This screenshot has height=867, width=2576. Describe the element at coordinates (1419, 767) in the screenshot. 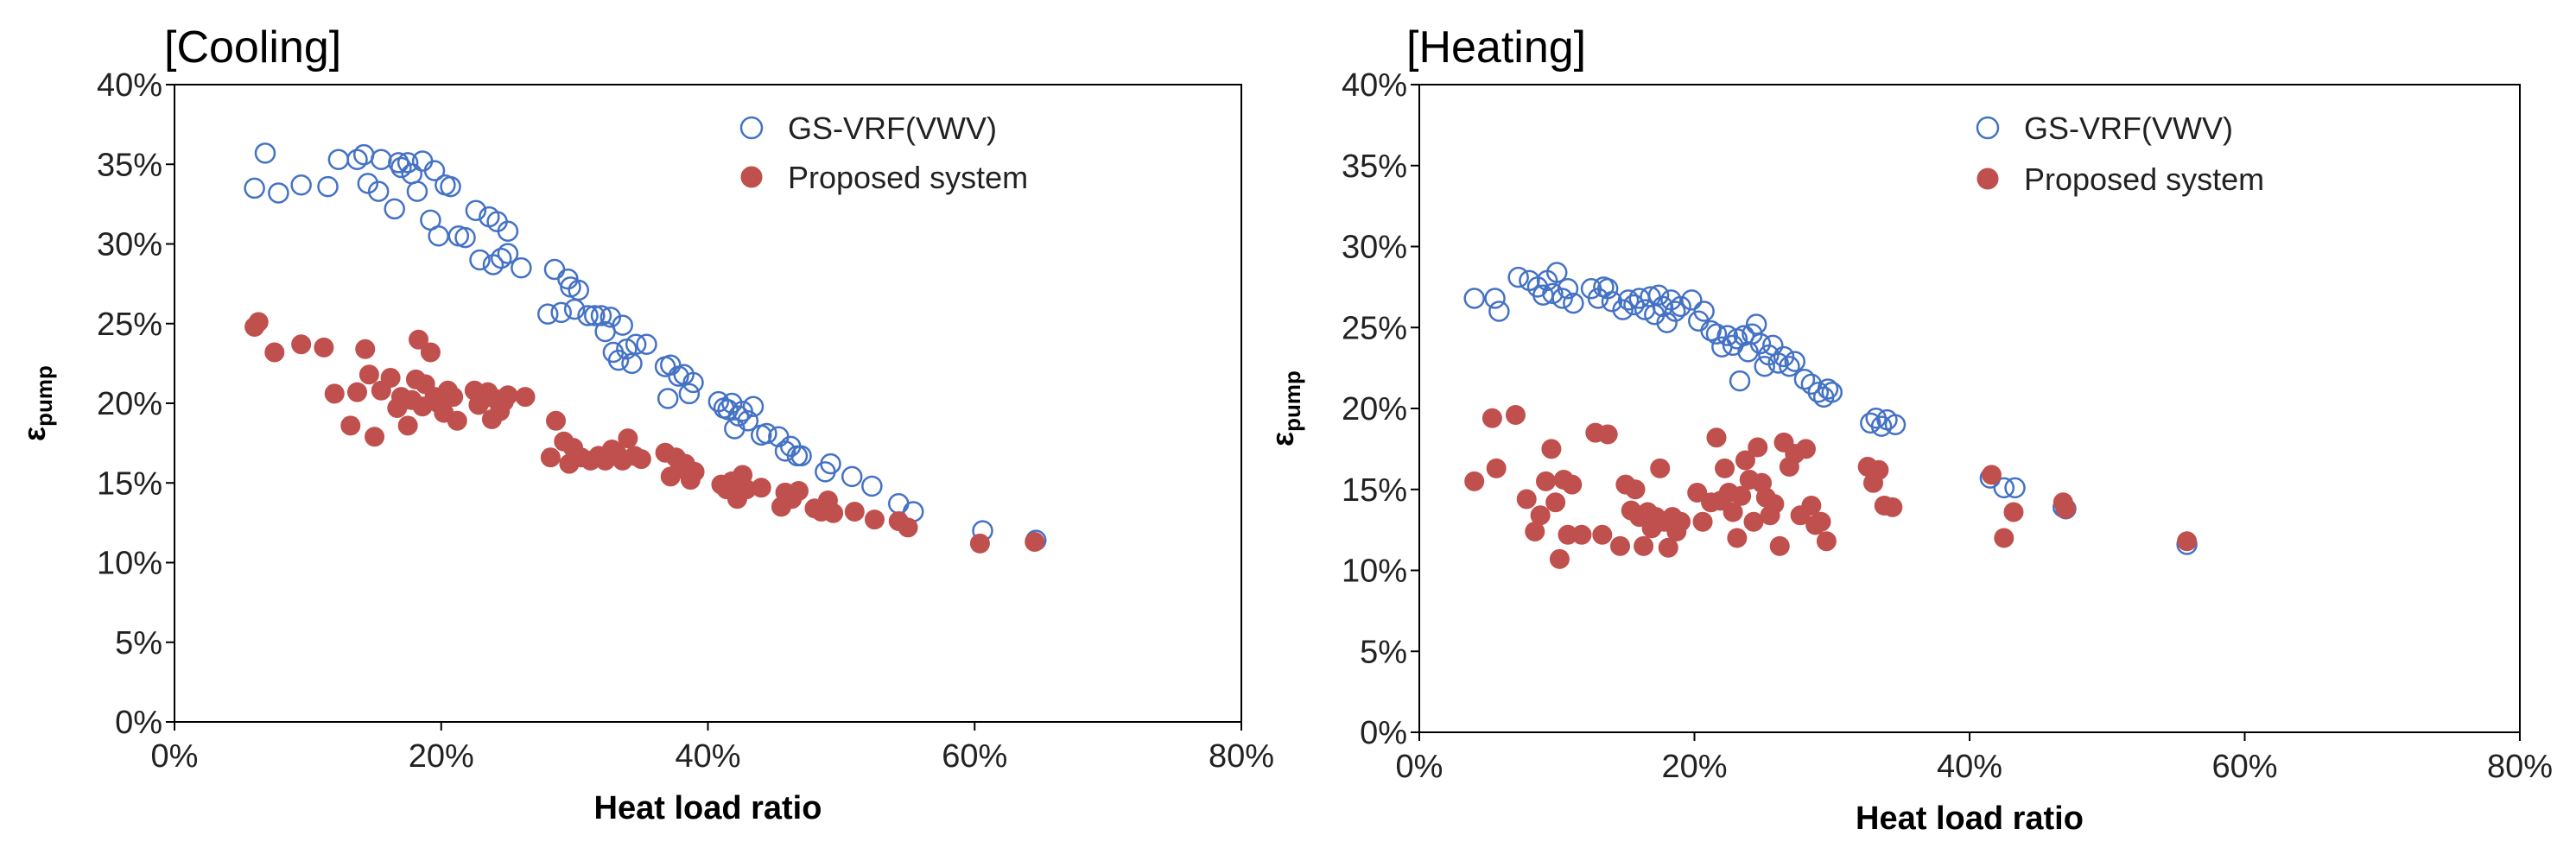

I see `x-tick-label: 0%` at that location.